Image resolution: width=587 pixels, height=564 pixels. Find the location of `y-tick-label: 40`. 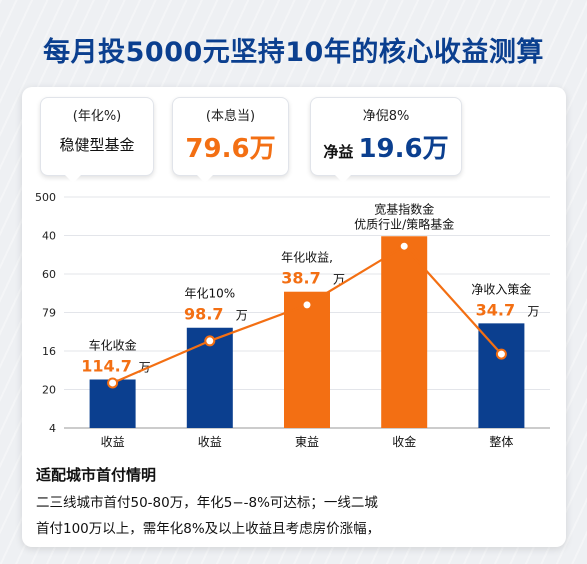

y-tick-label: 40 is located at coordinates (49, 236).